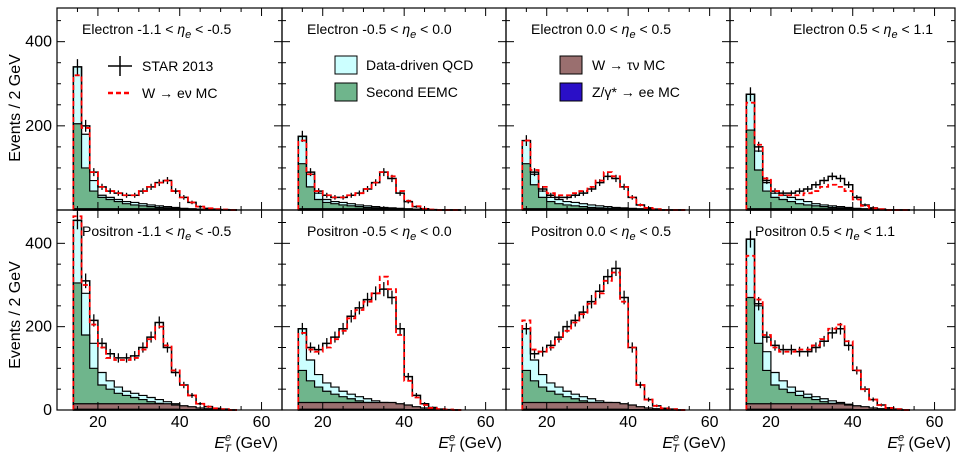  I want to click on legend-label-eemc: Second EEMC, so click(412, 92).